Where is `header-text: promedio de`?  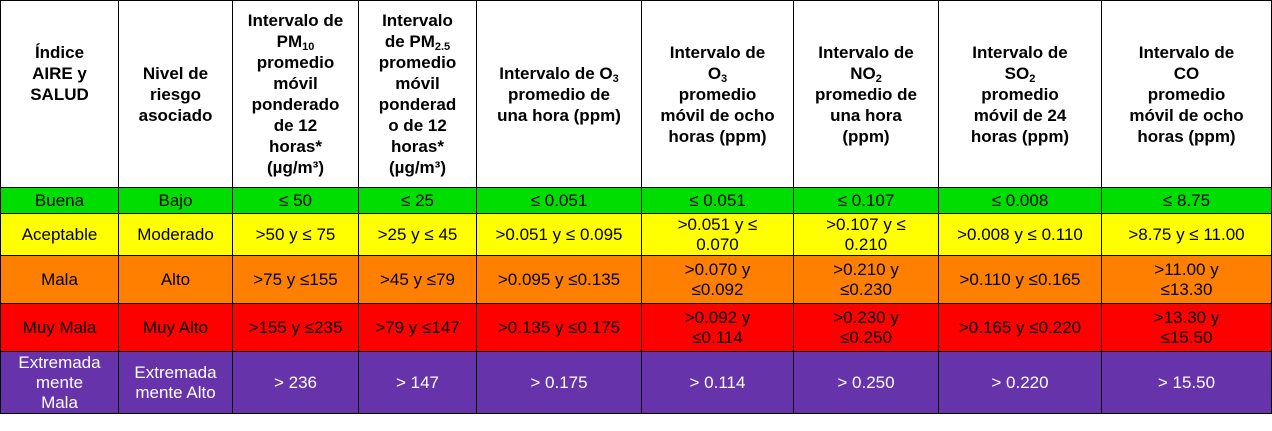
header-text: promedio de is located at coordinates (559, 94).